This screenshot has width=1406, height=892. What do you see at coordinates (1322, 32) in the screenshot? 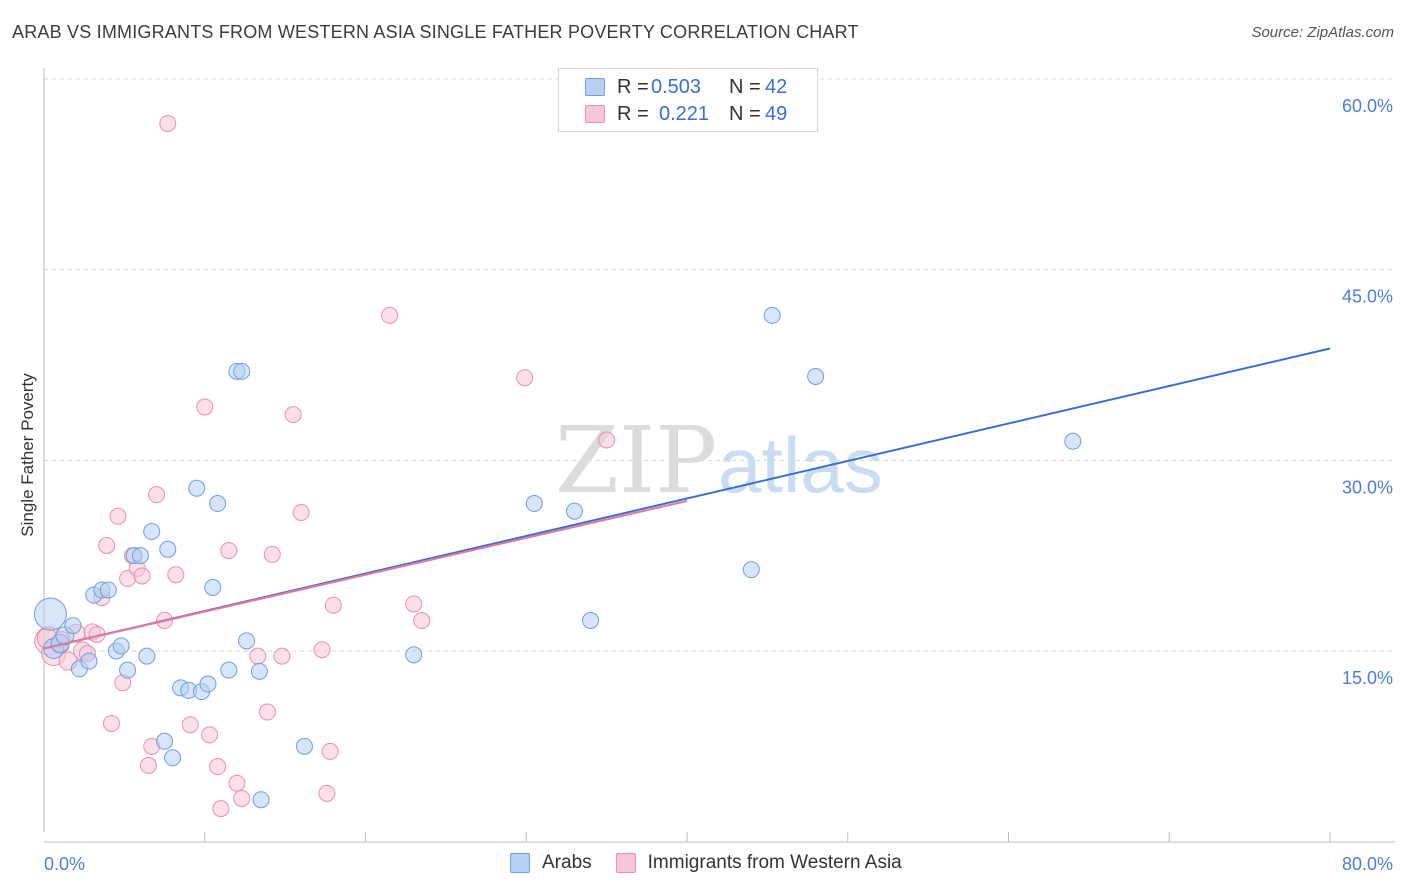
I see `source-credit: Source: ZipAtlas.com` at bounding box center [1322, 32].